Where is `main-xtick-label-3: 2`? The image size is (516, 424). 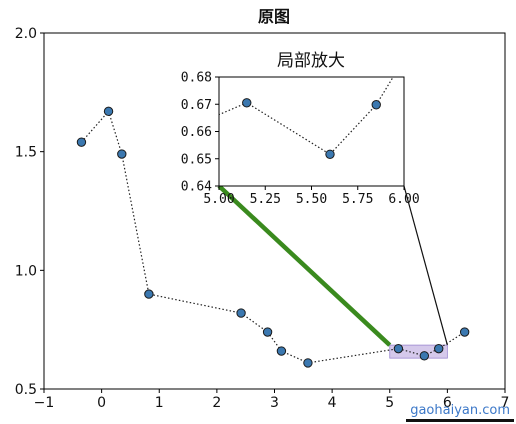 main-xtick-label-3: 2 is located at coordinates (216, 403).